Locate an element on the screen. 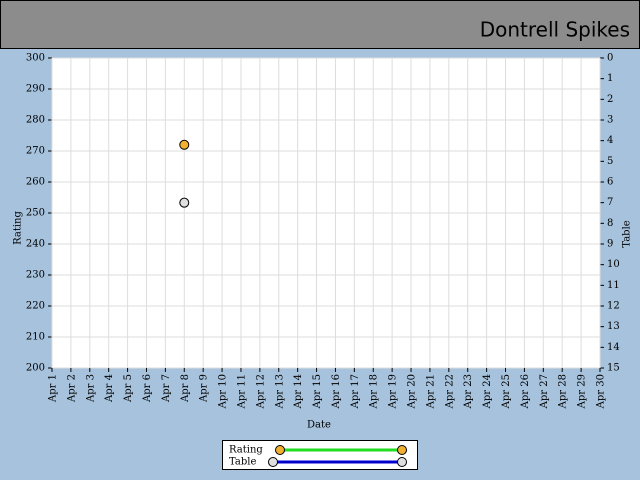 The image size is (640, 484). x-tick-label: Apr 24 is located at coordinates (487, 391).